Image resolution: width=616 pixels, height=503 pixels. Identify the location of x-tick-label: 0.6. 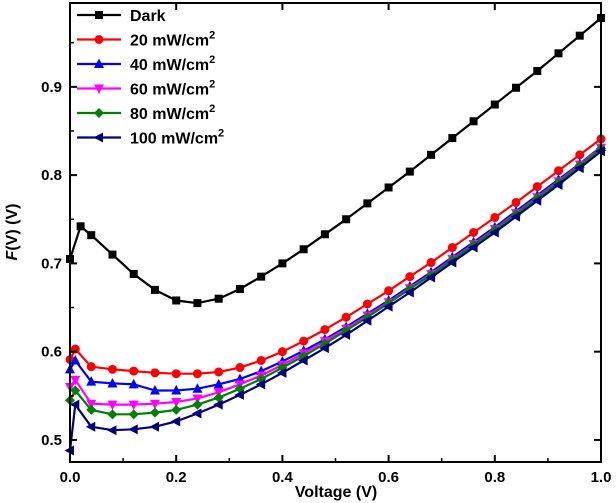
(388, 477).